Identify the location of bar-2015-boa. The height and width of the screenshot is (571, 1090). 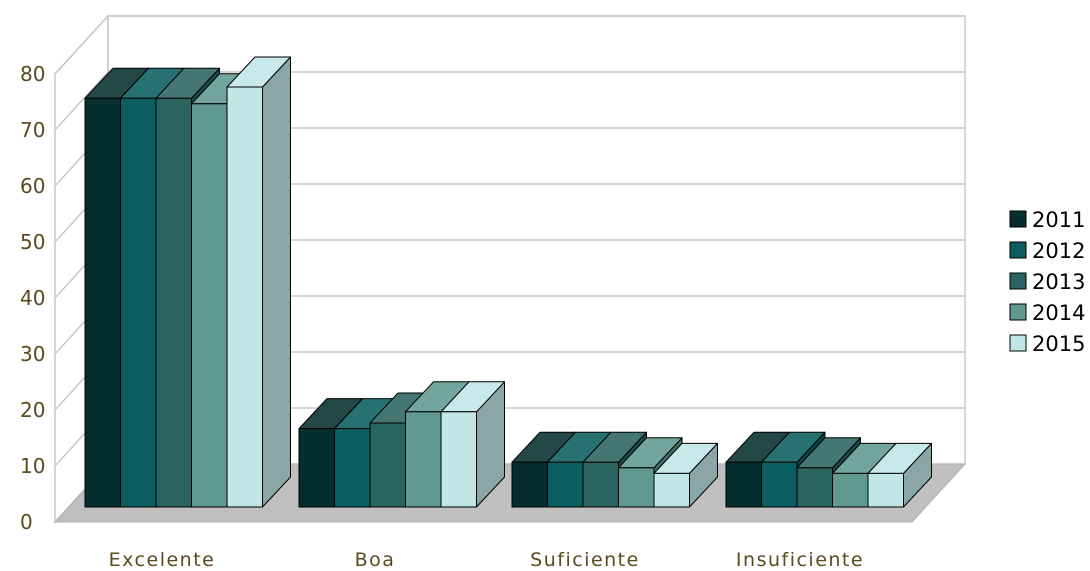
(472, 444).